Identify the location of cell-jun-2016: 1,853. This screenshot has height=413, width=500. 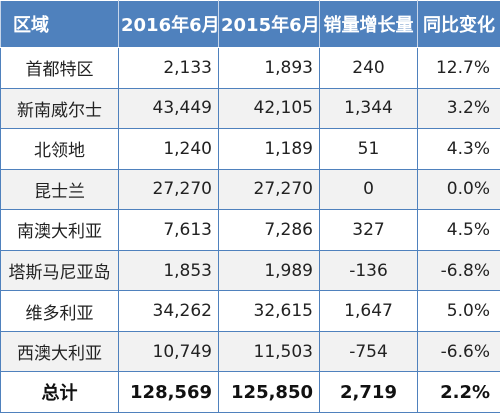
(168, 270).